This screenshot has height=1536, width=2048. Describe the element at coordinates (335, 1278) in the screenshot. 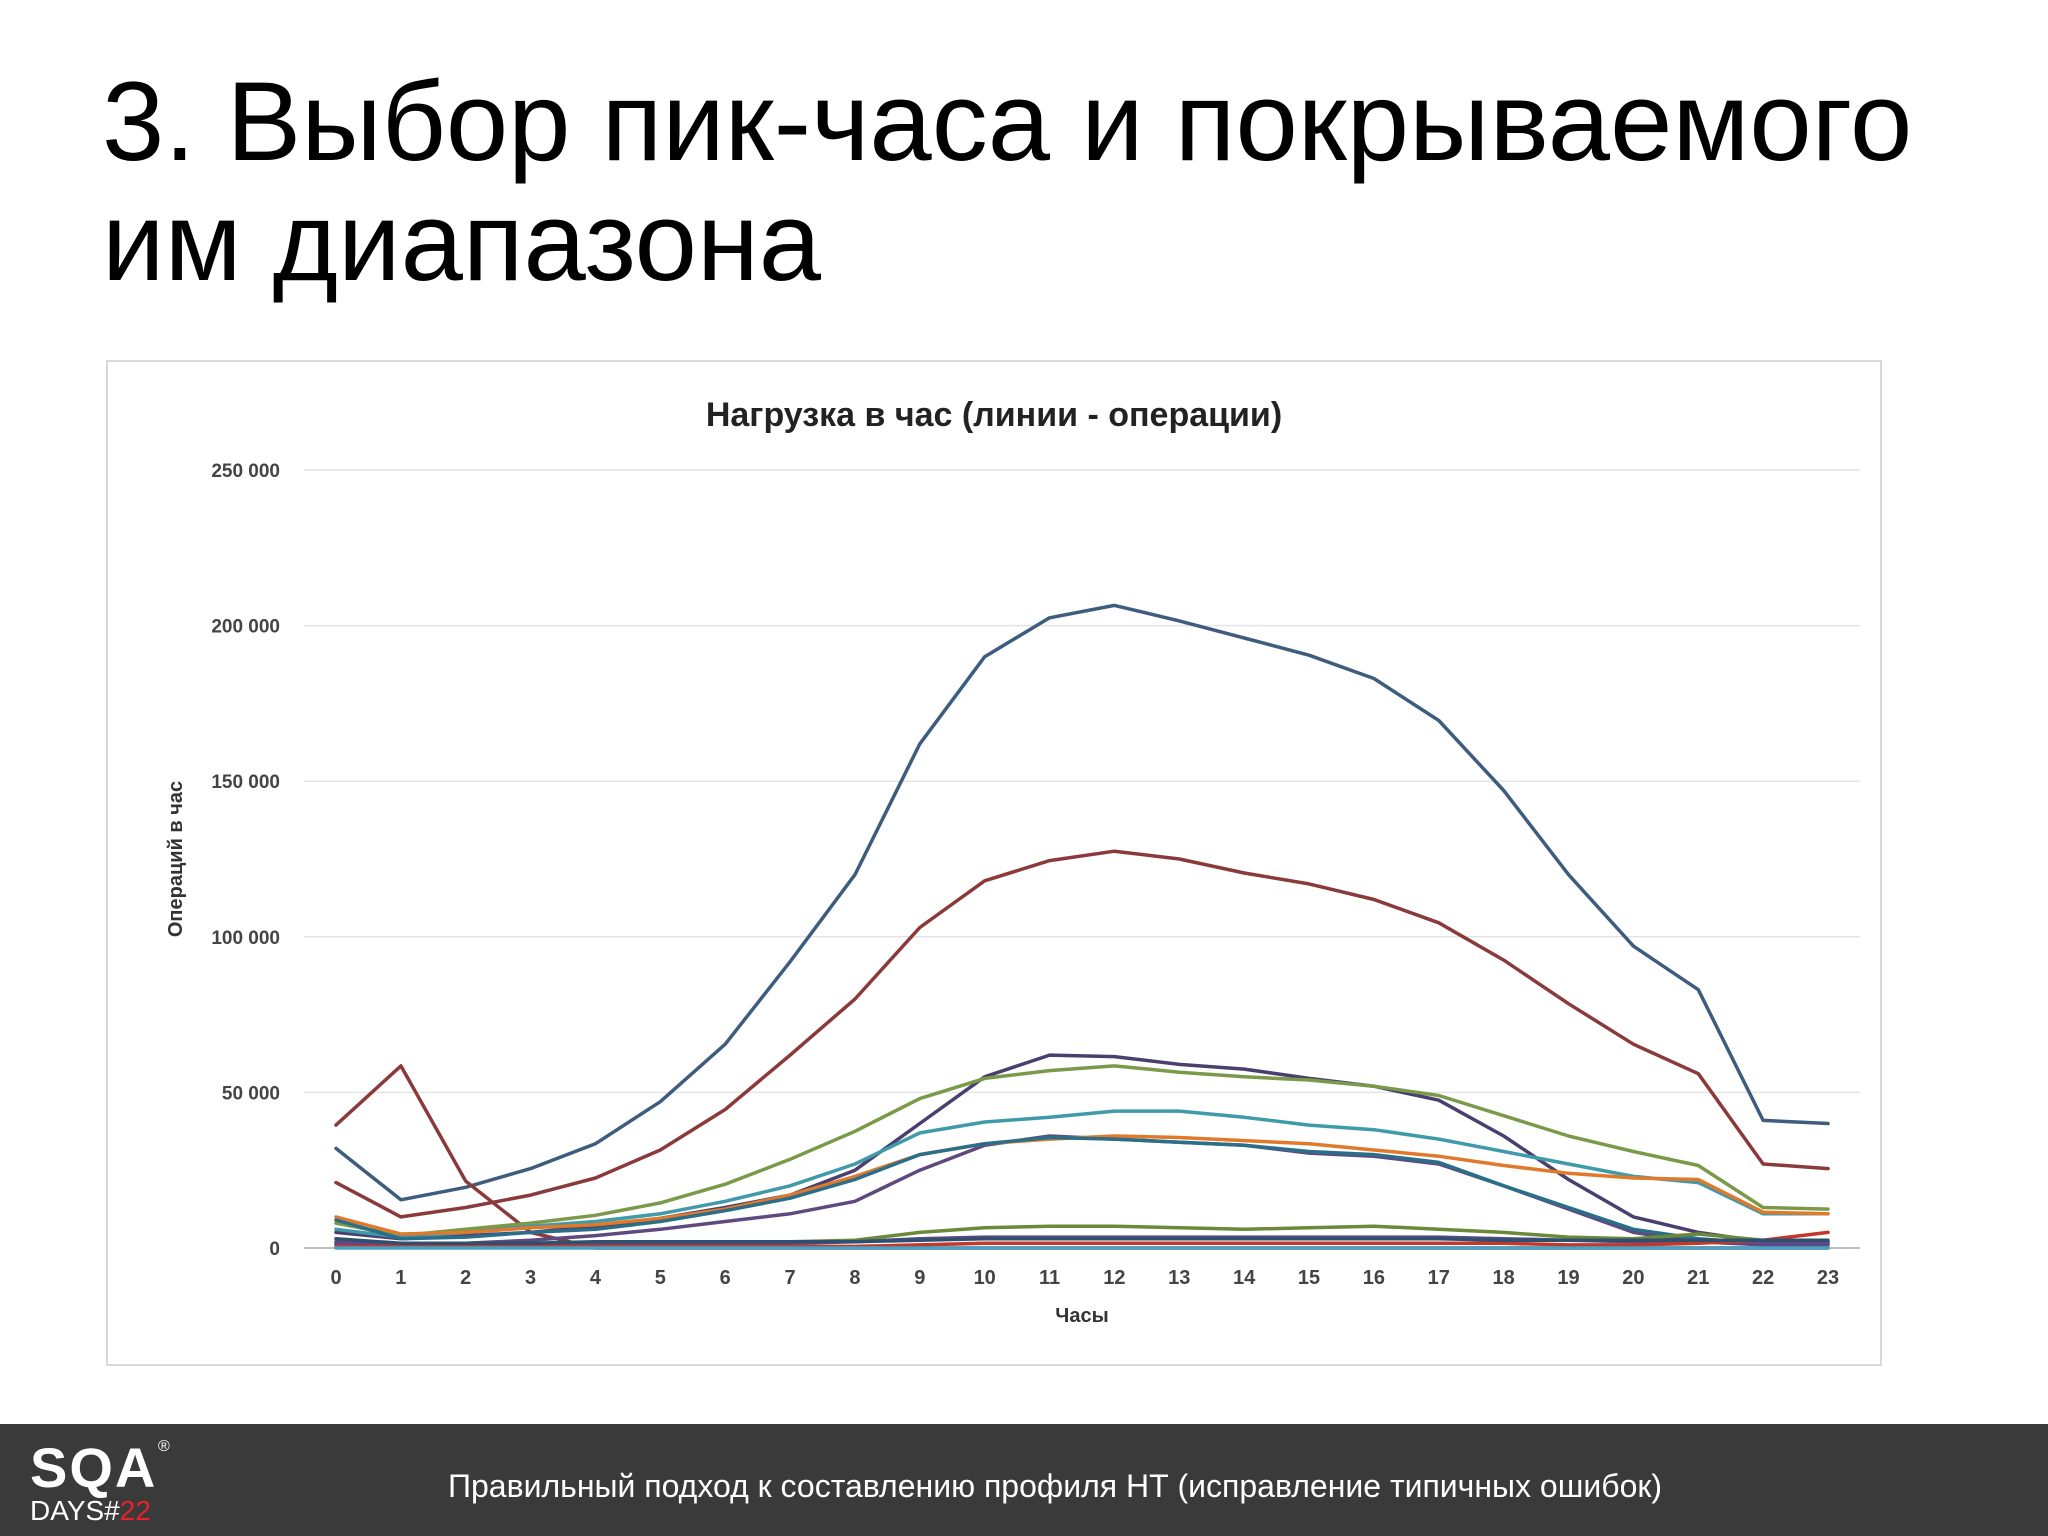

I see `x-tick-label: 0` at that location.